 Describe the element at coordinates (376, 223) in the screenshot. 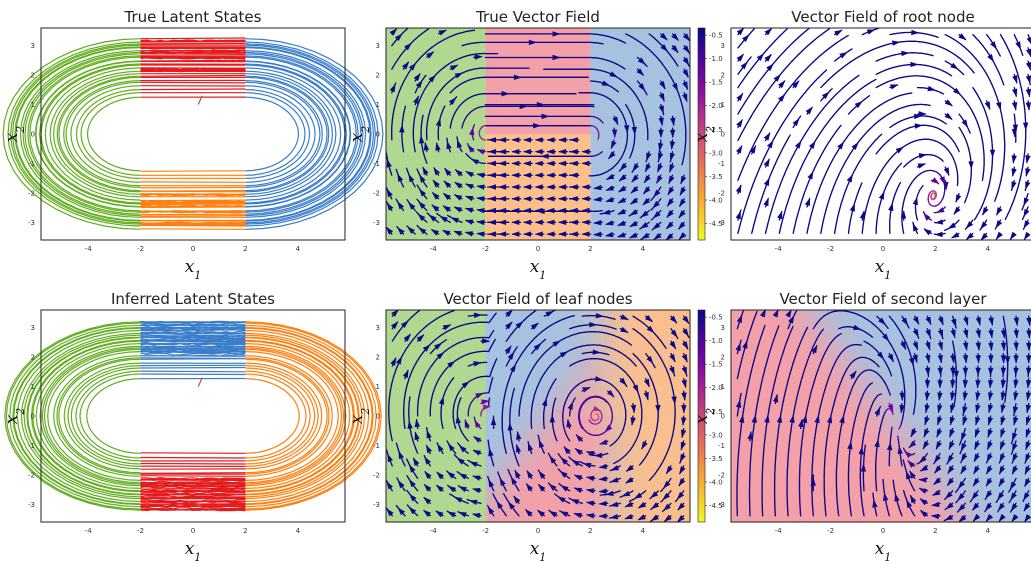

I see `y-tick-label: -3` at that location.